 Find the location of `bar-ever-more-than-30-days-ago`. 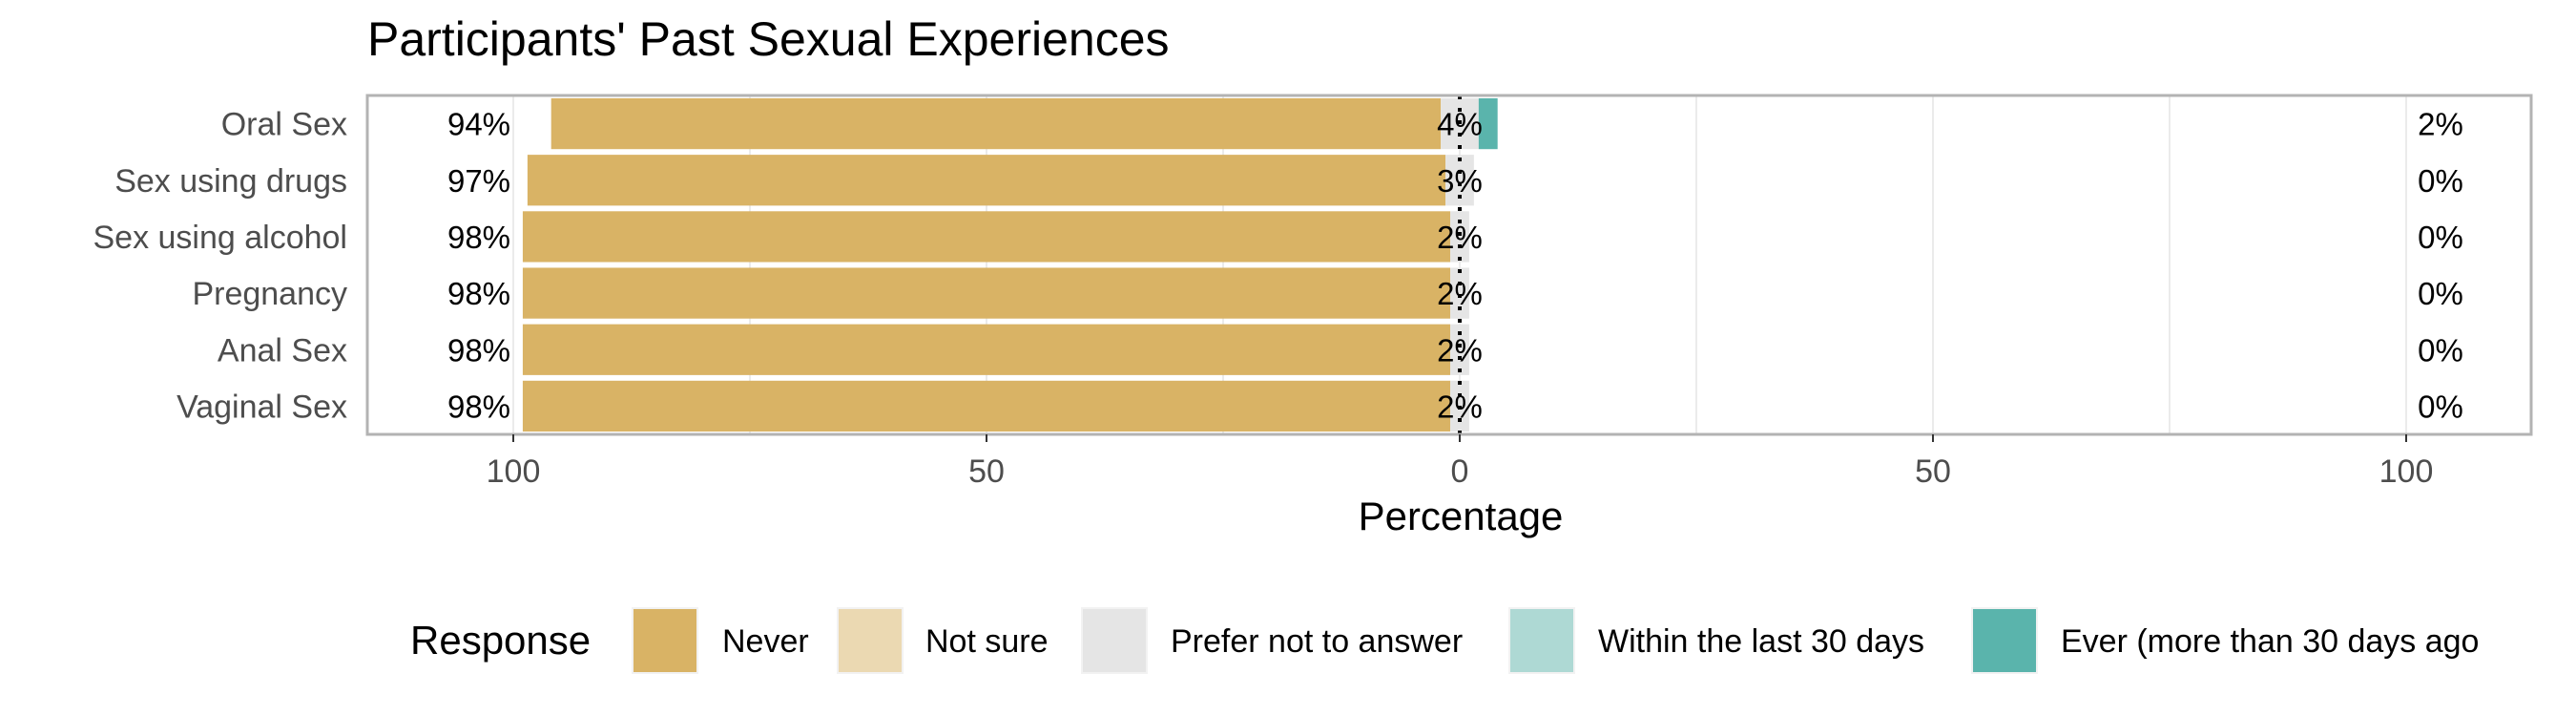

bar-ever-more-than-30-days-ago is located at coordinates (1488, 123).